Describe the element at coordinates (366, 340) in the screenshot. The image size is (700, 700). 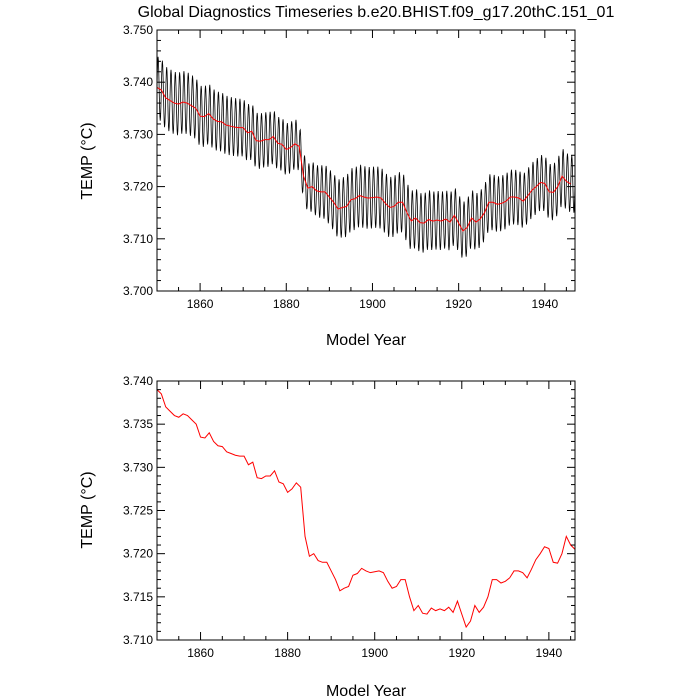
I see `top-x-axis-label: Model Year` at that location.